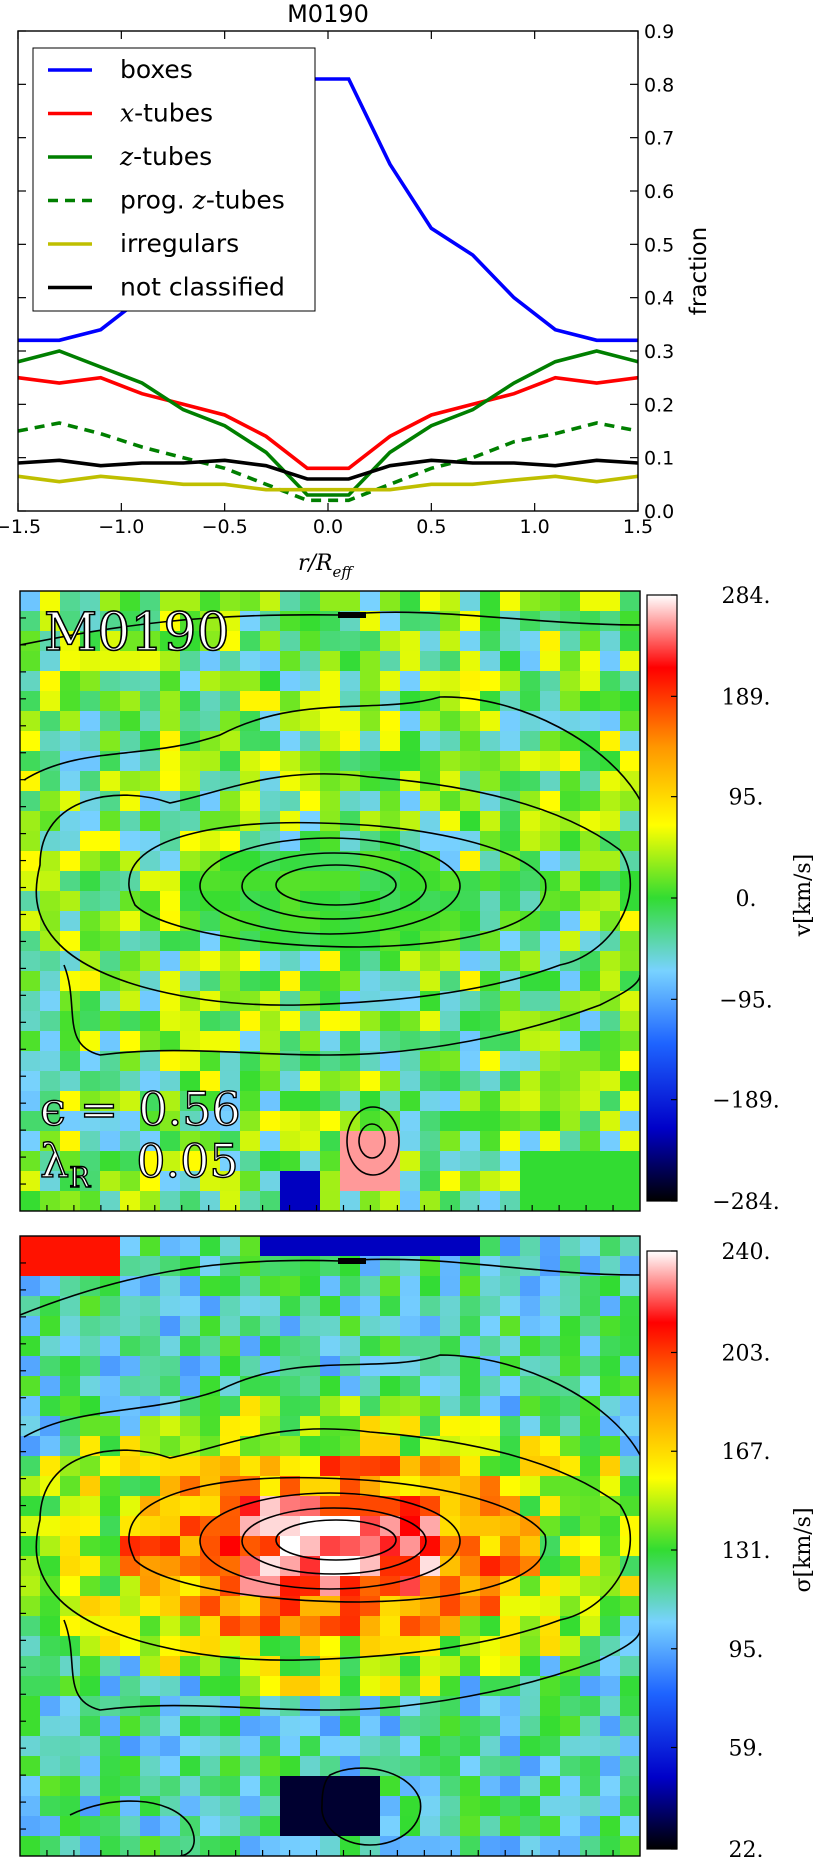 The width and height of the screenshot is (821, 1857). What do you see at coordinates (659, 405) in the screenshot?
I see `y-tick-label: 0.2` at bounding box center [659, 405].